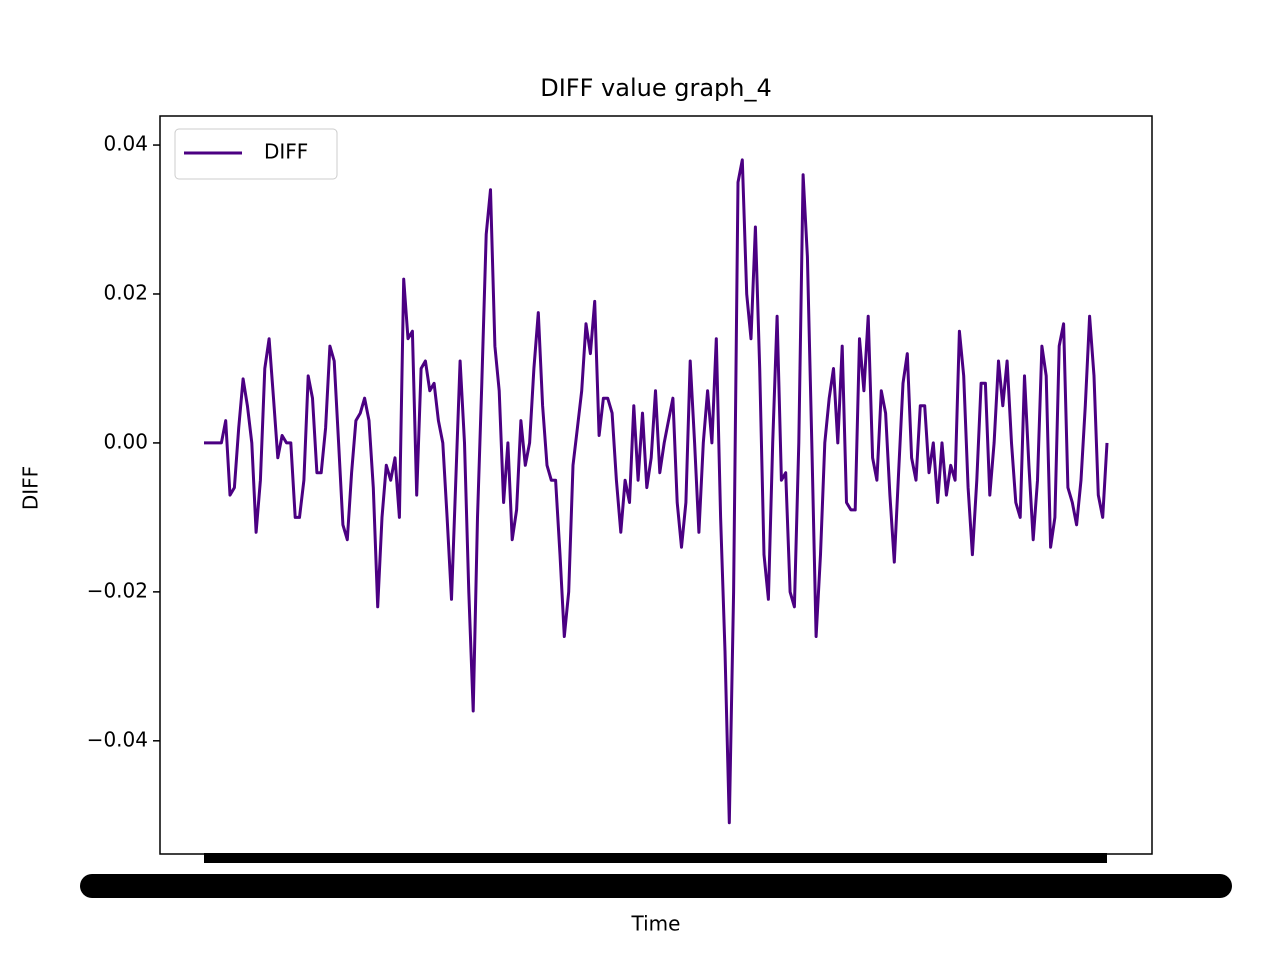 The image size is (1280, 964). What do you see at coordinates (31, 488) in the screenshot?
I see `y-axis-label: DIFF` at bounding box center [31, 488].